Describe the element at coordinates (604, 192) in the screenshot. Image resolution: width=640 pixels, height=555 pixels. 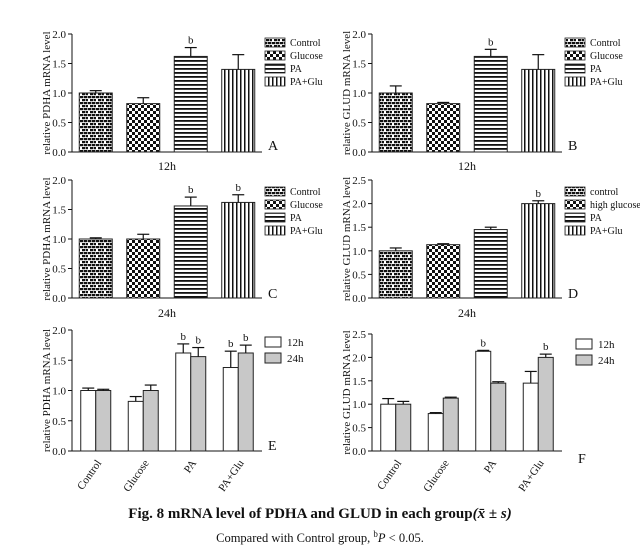
I see `legend-label: control` at that location.